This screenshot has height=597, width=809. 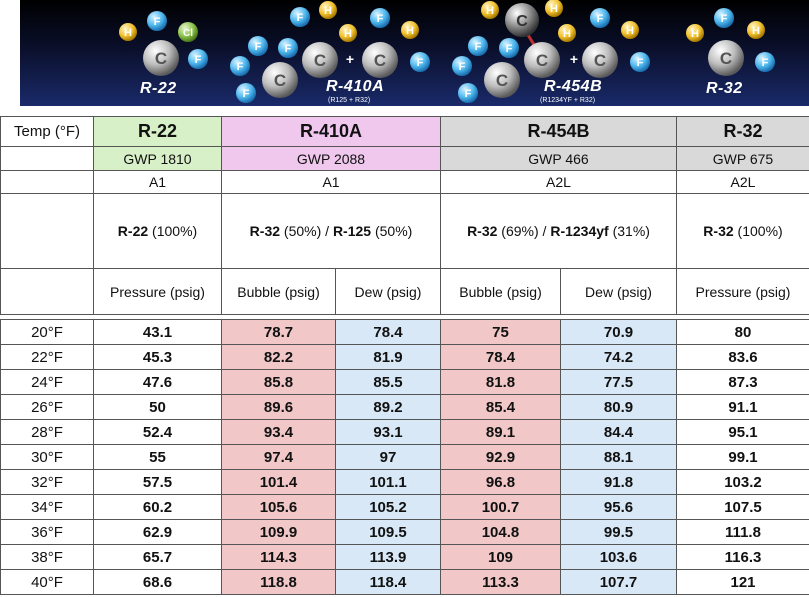 I want to click on r410a-bubble-cell: 97.4, so click(x=278, y=457).